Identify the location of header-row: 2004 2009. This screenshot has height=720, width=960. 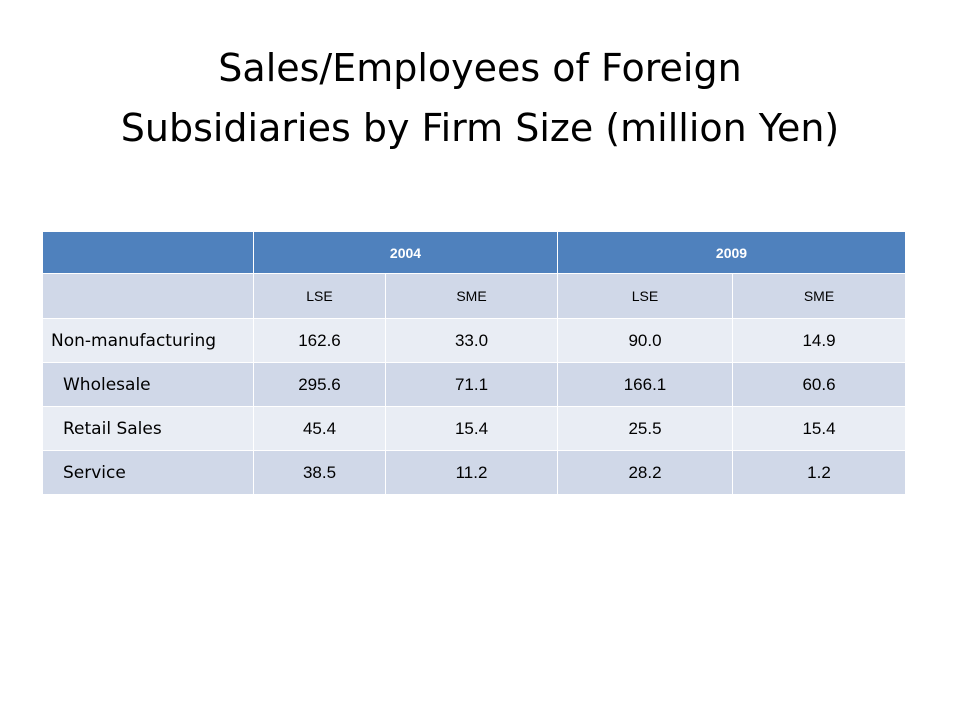
(474, 252).